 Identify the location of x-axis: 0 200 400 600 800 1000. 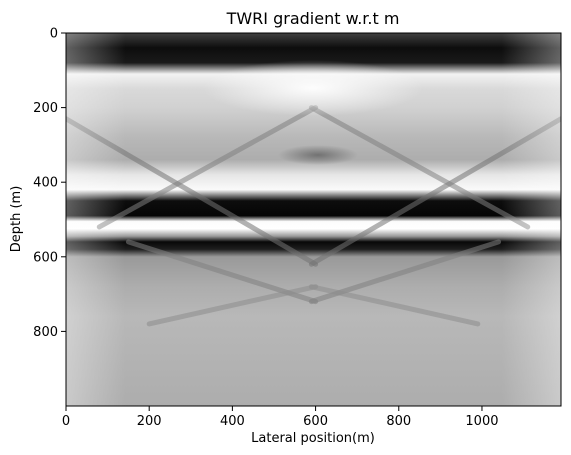
(280, 417).